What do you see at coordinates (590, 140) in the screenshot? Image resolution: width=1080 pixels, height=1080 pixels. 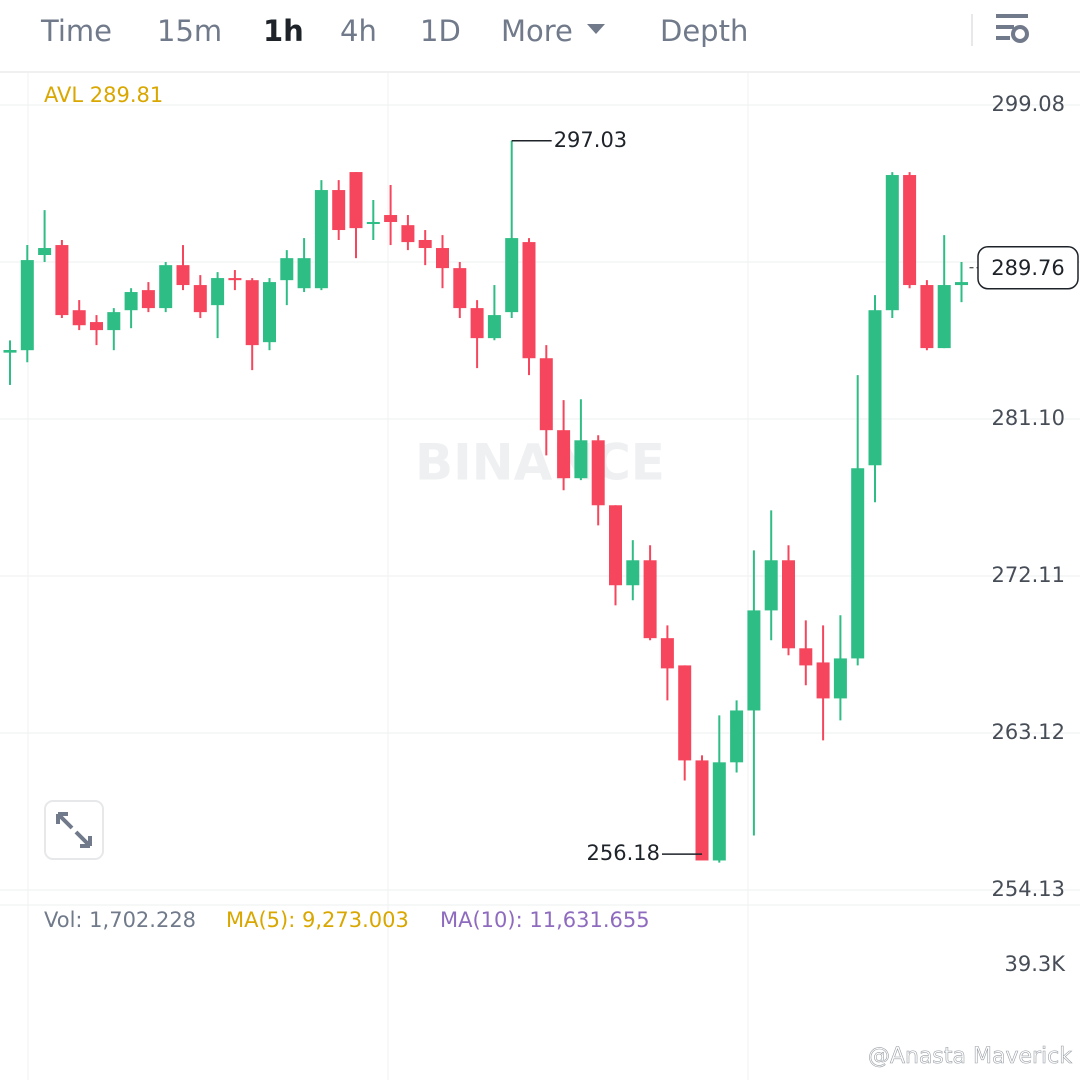 I see `high-label: 297.03` at bounding box center [590, 140].